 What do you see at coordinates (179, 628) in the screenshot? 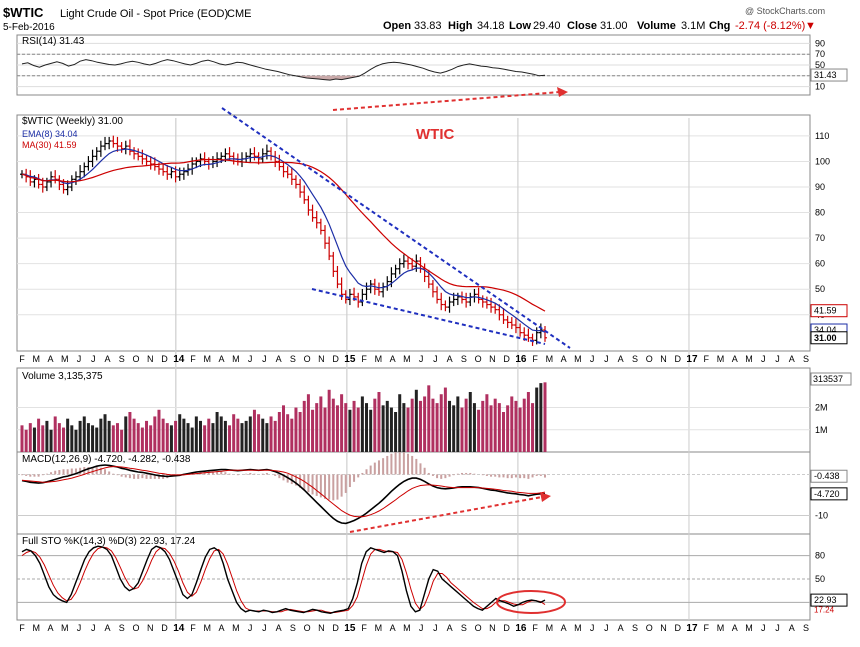
I see `x-tick-label: 14` at bounding box center [179, 628].